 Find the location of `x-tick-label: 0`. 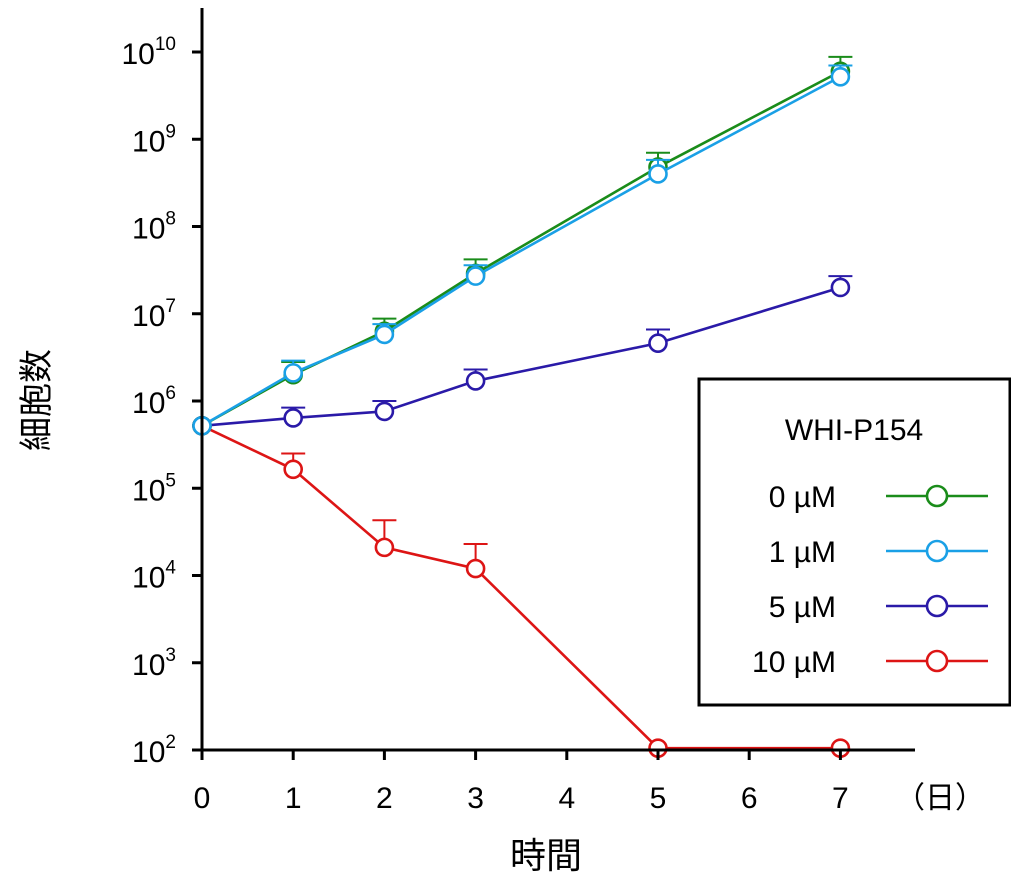

x-tick-label: 0 is located at coordinates (202, 798).